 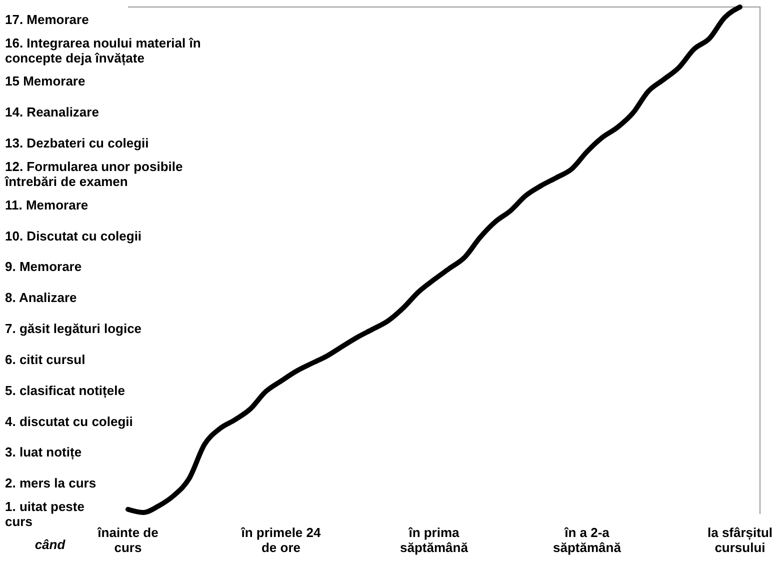 I want to click on x-tick-label: în a 2-a săptămână, so click(x=587, y=540).